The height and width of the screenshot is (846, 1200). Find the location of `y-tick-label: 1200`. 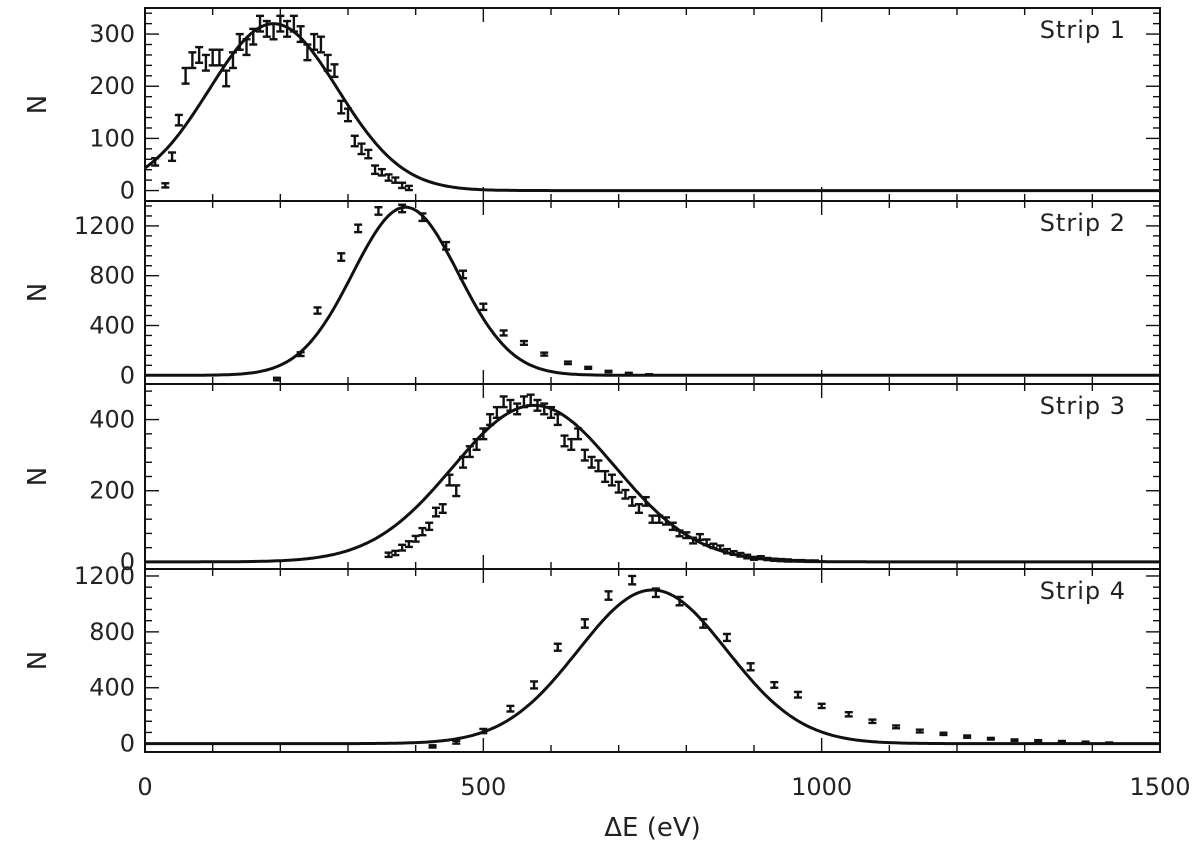

y-tick-label: 1200 is located at coordinates (104, 576).